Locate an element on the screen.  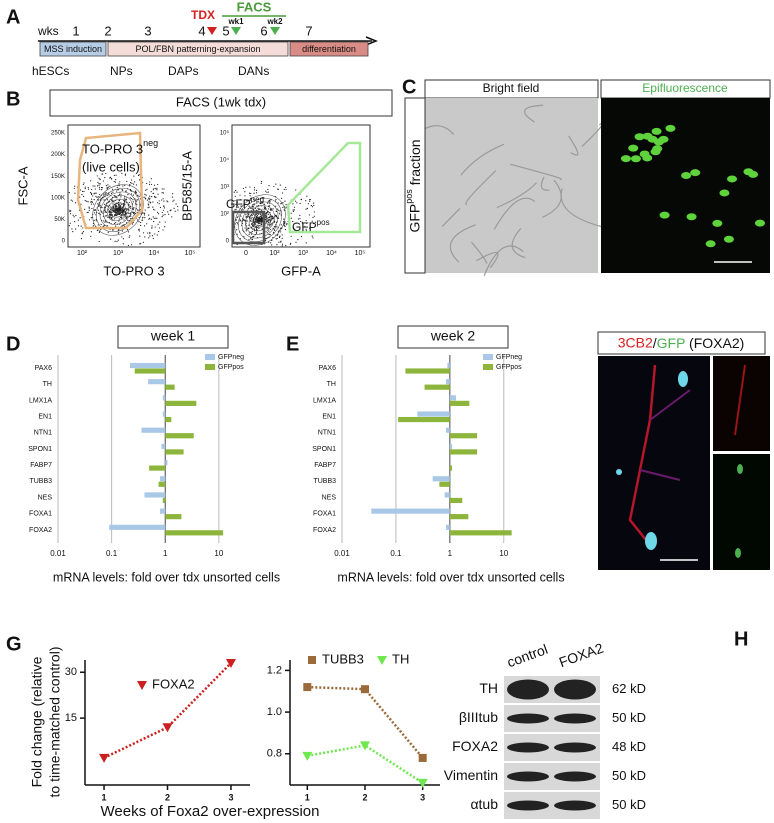
bright-field-image is located at coordinates (511, 185).